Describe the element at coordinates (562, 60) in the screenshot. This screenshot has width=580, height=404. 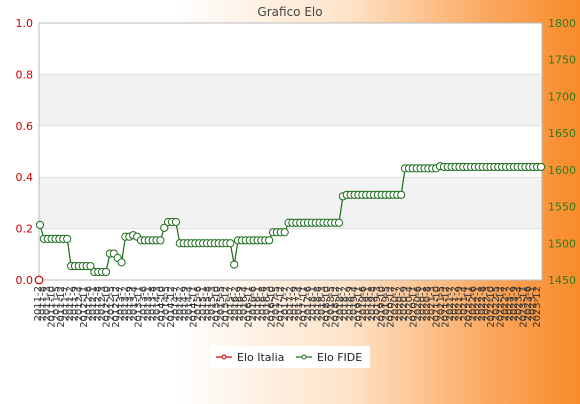
I see `right-axis-tick-label: 1750` at that location.